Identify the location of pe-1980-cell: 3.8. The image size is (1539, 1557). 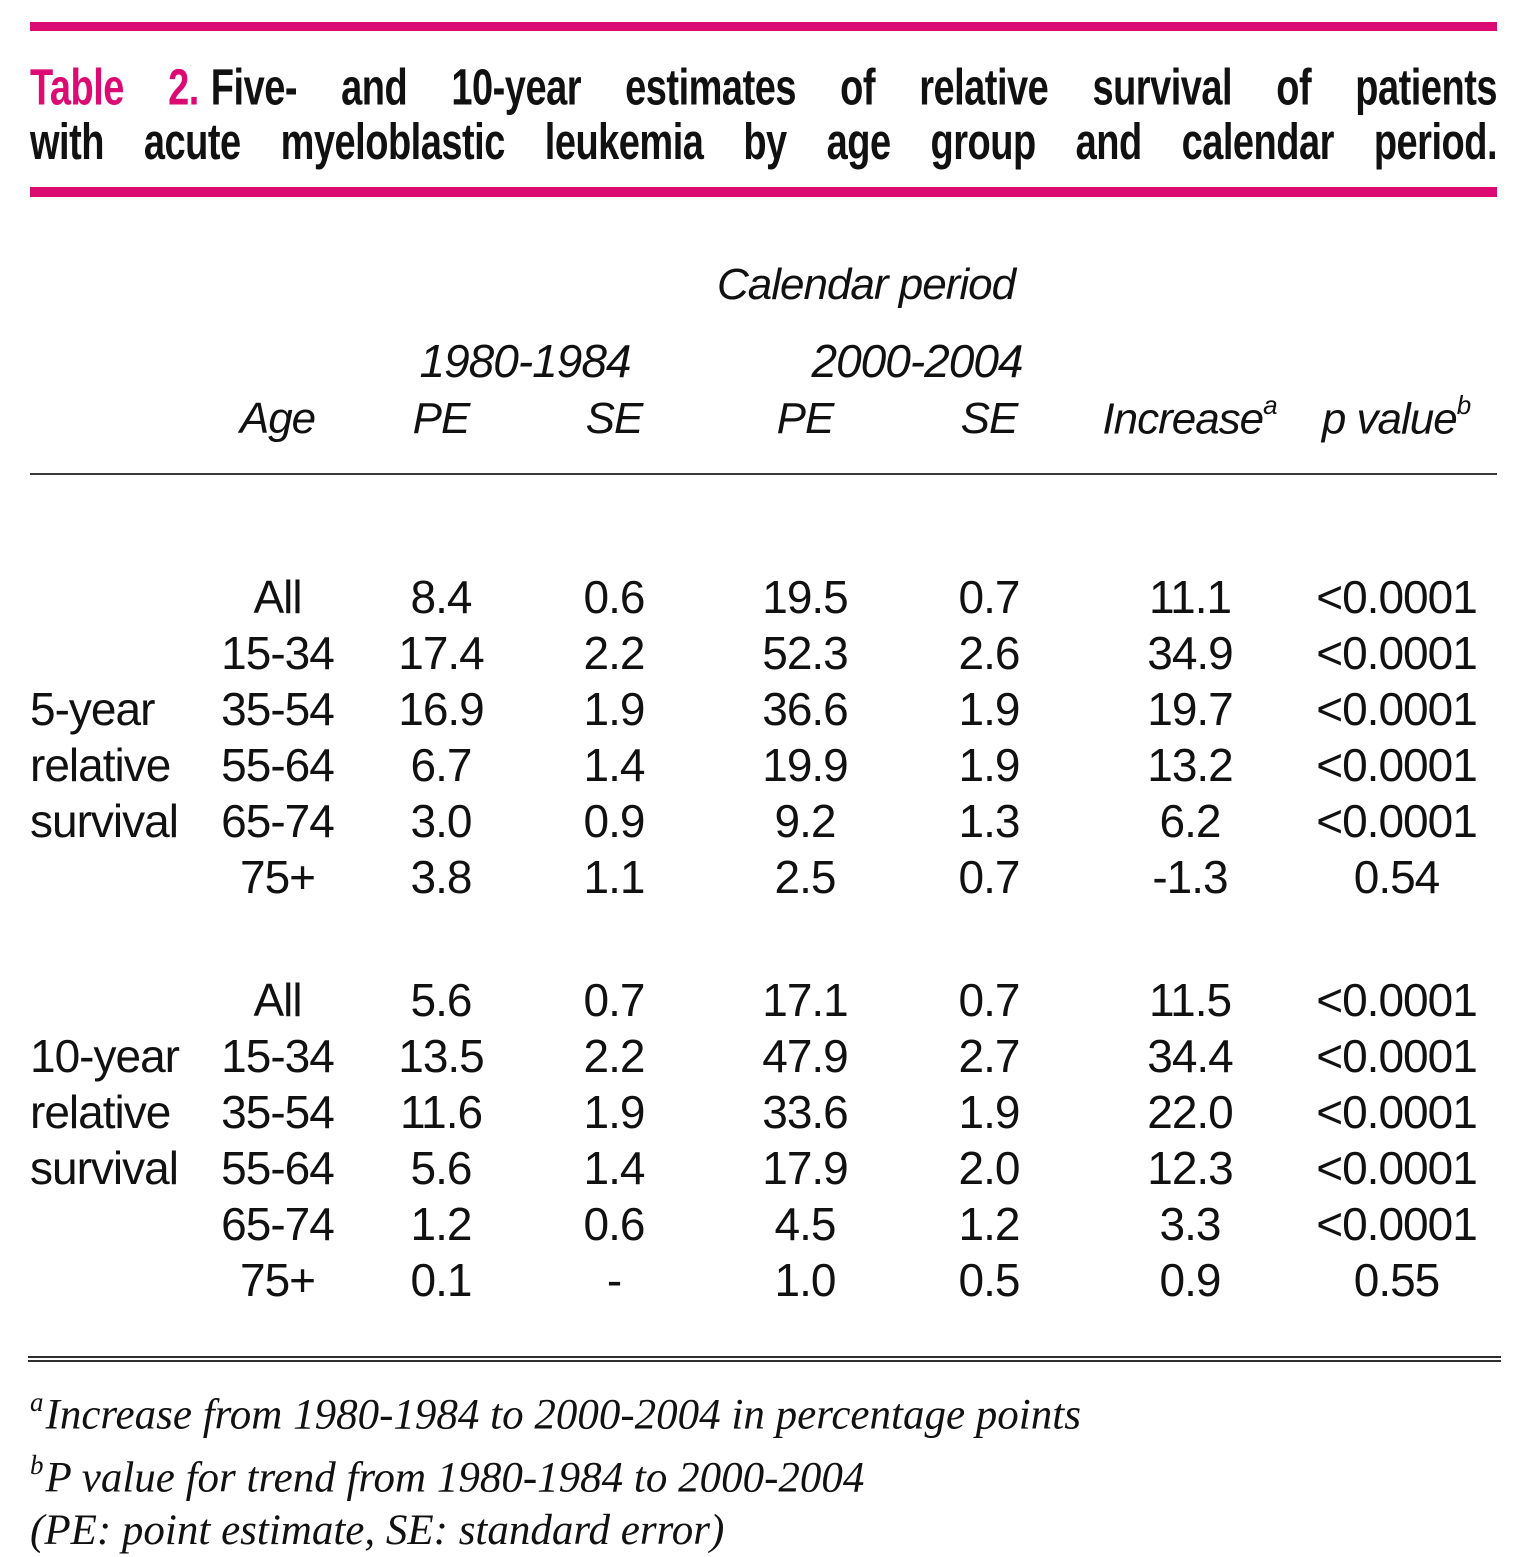
(441, 877).